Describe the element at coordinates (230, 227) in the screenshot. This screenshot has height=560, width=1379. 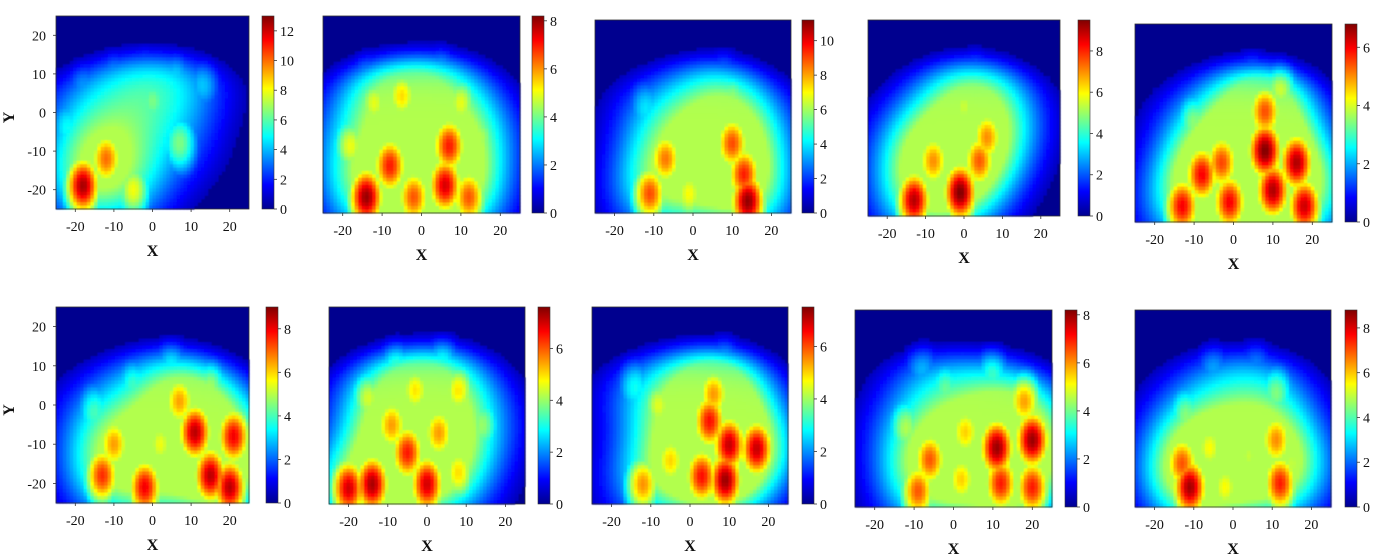
I see `x-tick-label: 20` at that location.